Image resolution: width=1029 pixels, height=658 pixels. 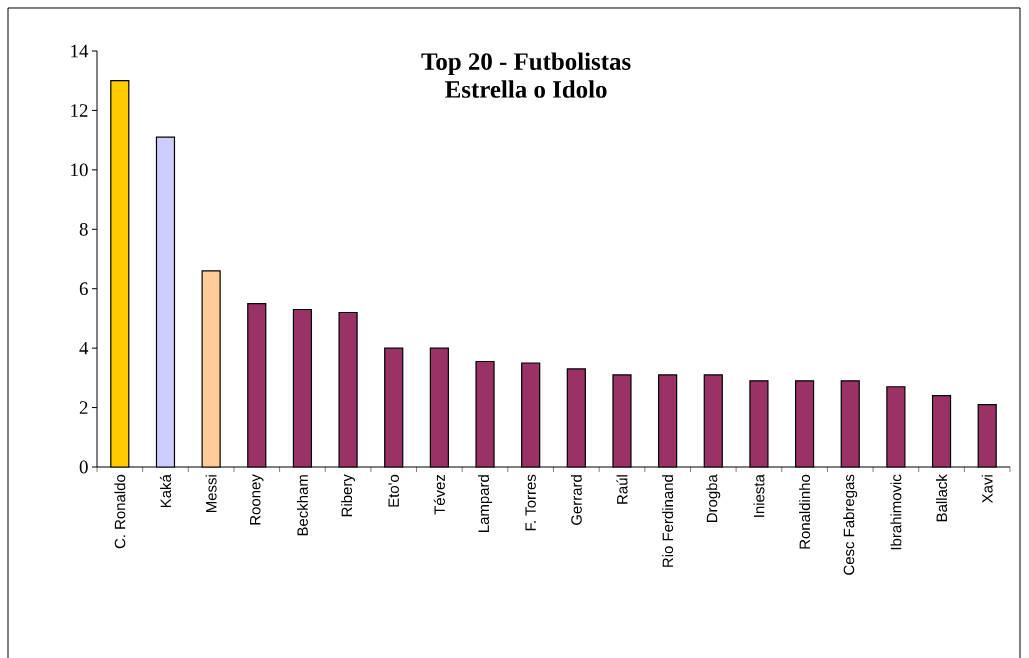 What do you see at coordinates (622, 489) in the screenshot?
I see `x-tick-label: Raúl` at bounding box center [622, 489].